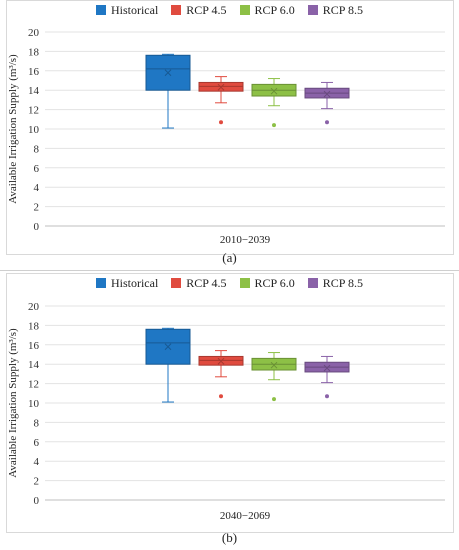 Image resolution: width=459 pixels, height=550 pixels. Describe the element at coordinates (229, 537) in the screenshot. I see `figure-caption-b: (b)` at that location.